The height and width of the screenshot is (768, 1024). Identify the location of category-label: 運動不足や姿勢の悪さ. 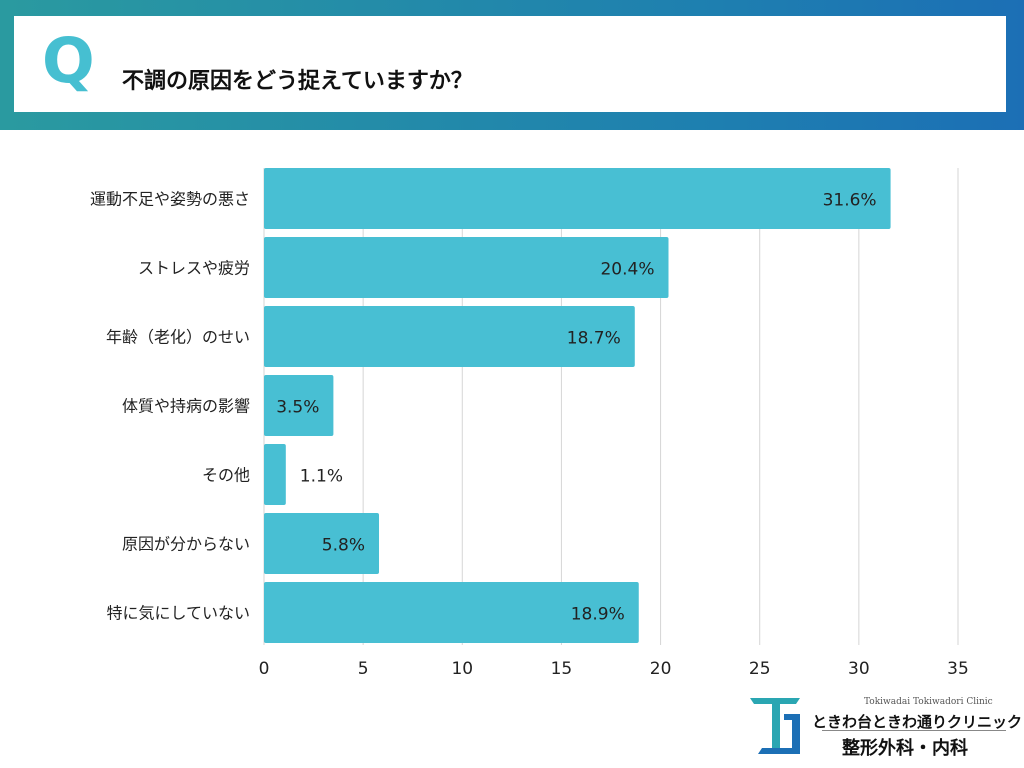
(170, 199).